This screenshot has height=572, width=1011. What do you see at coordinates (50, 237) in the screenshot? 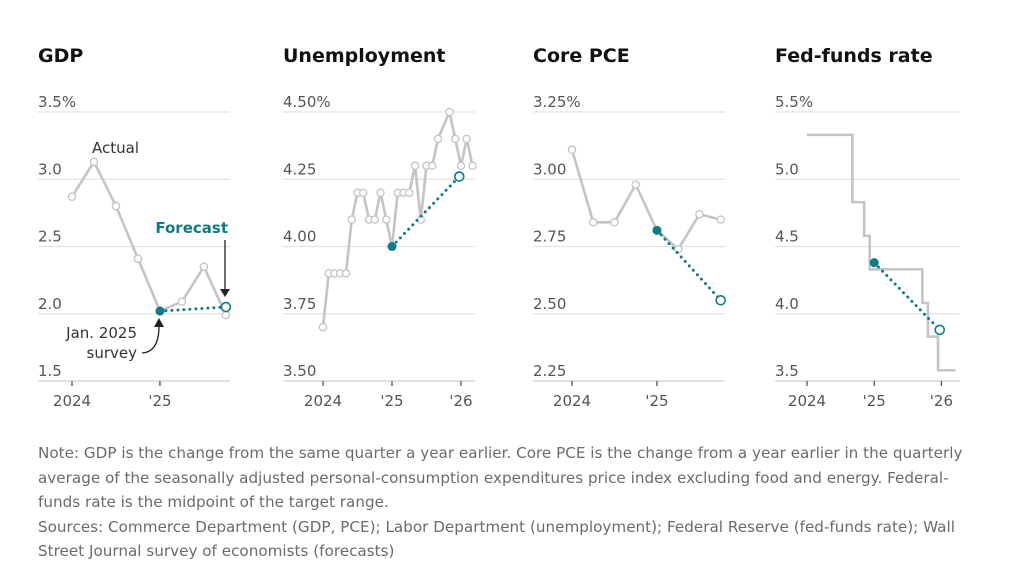
I see `y-tick-label: 2.5` at bounding box center [50, 237].